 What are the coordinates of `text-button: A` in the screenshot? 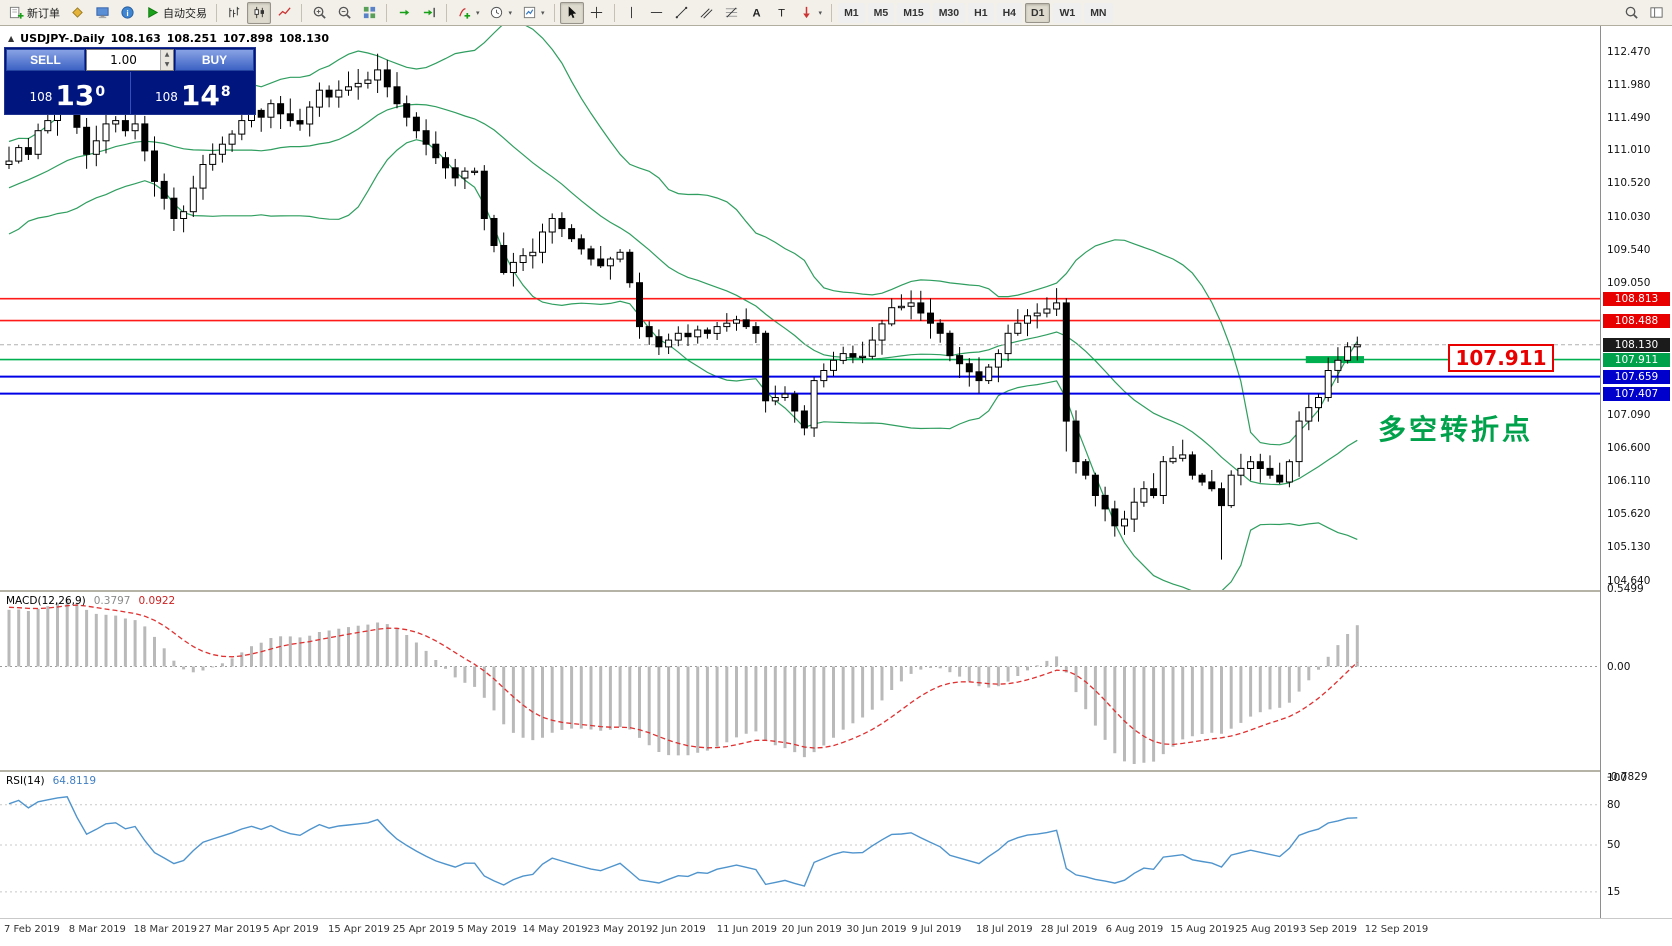 It's located at (757, 13).